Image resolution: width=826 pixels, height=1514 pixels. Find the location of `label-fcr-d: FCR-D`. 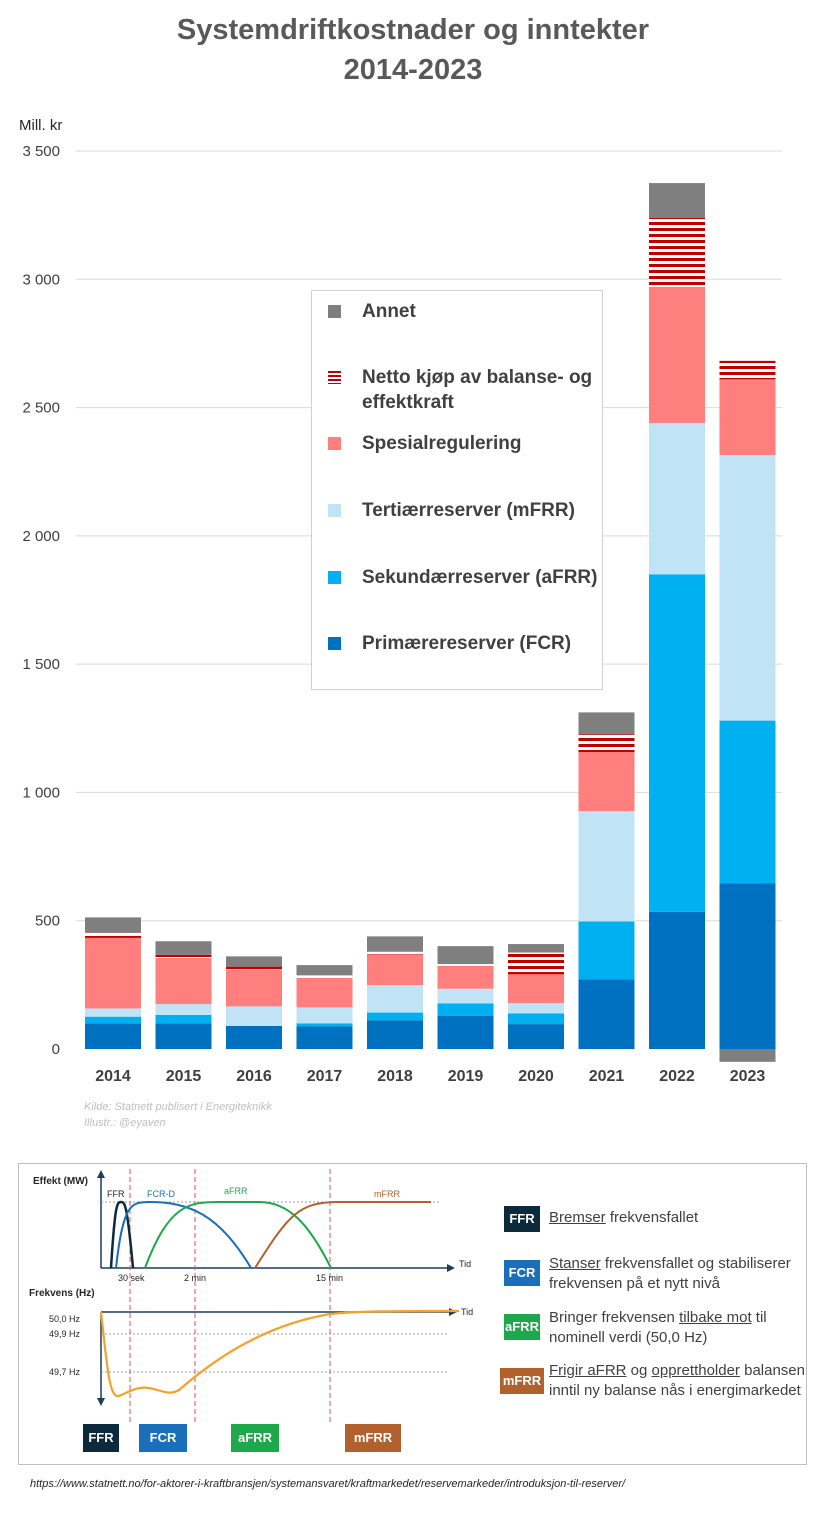

label-fcr-d: FCR-D is located at coordinates (161, 1194).